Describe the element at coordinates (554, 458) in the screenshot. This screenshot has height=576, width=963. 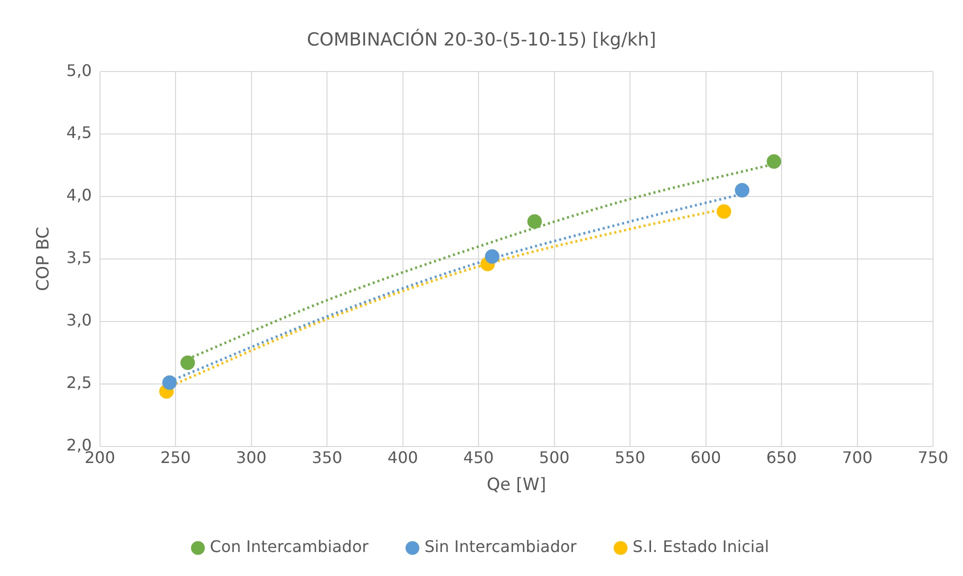
I see `x-tick-label: 500` at that location.